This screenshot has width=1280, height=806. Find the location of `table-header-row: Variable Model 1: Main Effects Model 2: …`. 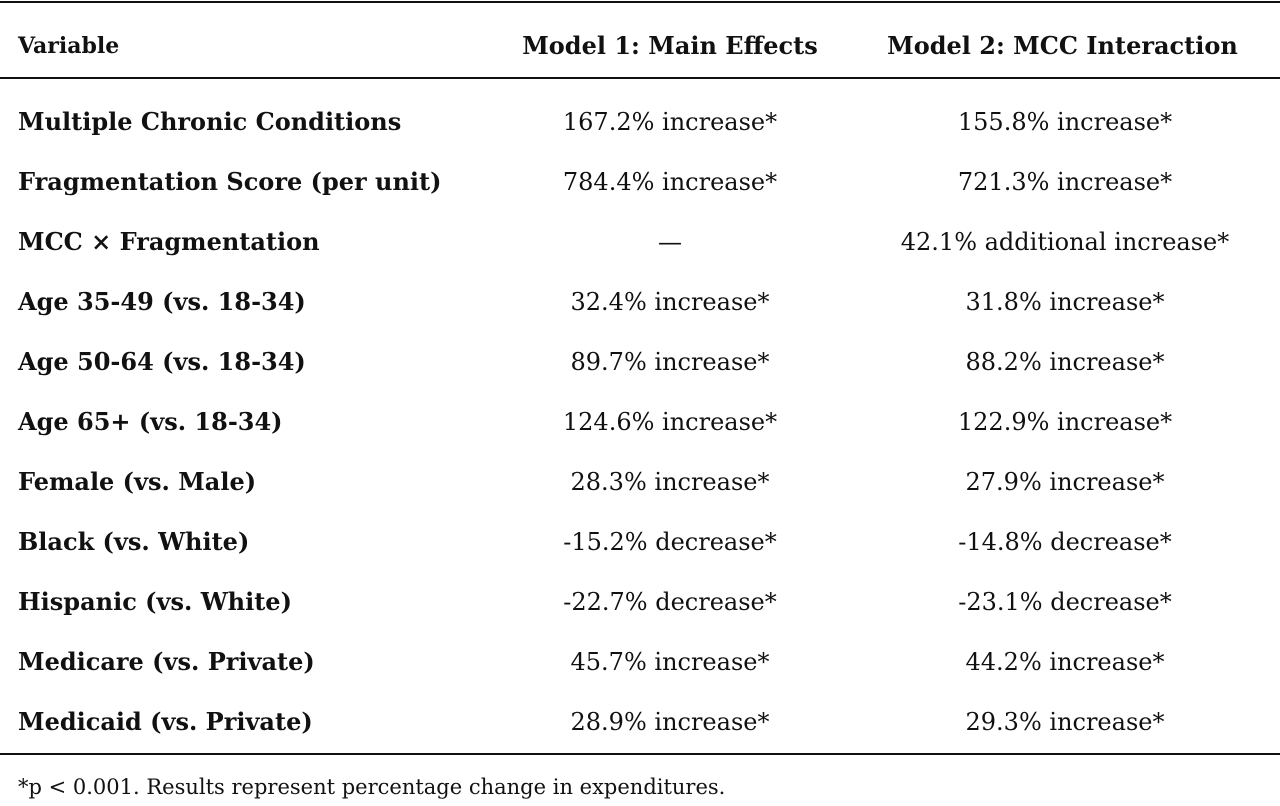

table-header-row: Variable Model 1: Main Effects Model 2: … is located at coordinates (640, 46).